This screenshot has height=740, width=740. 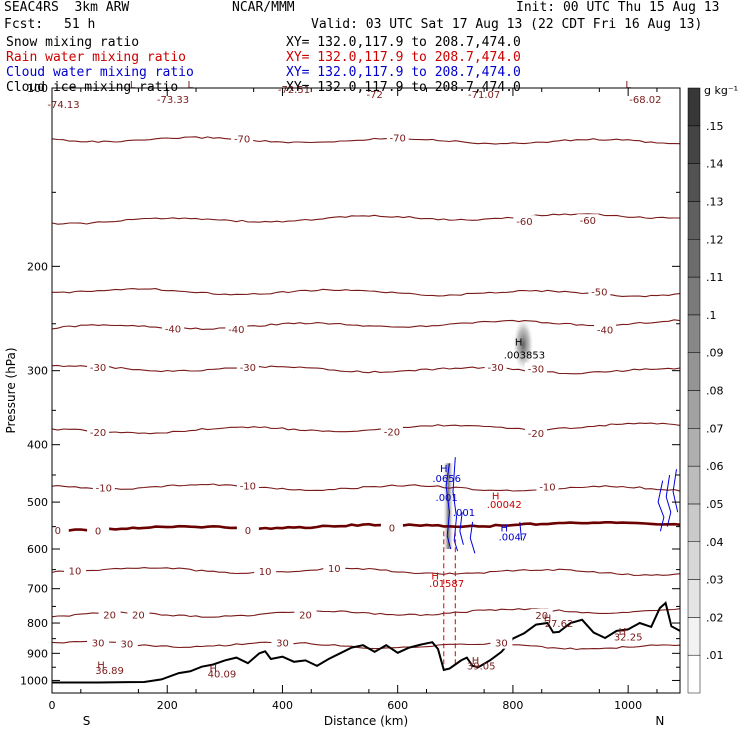 I want to click on terrain-line, so click(x=366, y=642).